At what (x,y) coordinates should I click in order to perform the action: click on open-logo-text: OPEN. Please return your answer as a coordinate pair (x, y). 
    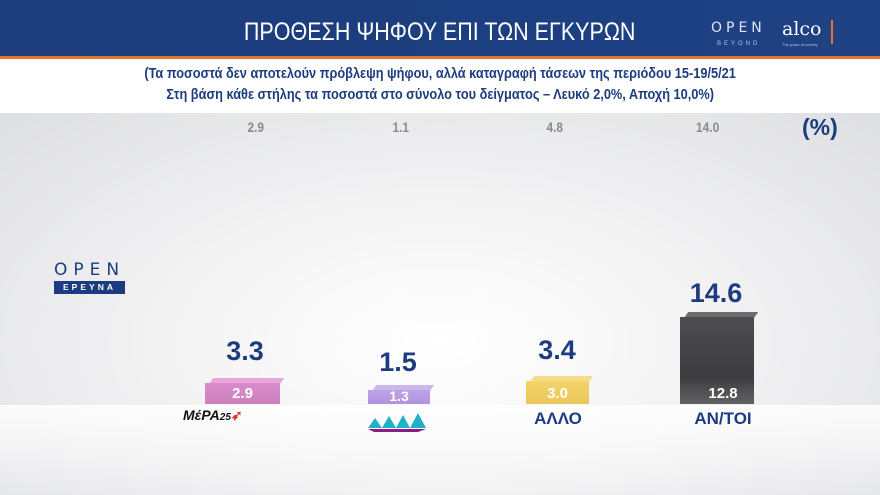
    Looking at the image, I should click on (90, 270).